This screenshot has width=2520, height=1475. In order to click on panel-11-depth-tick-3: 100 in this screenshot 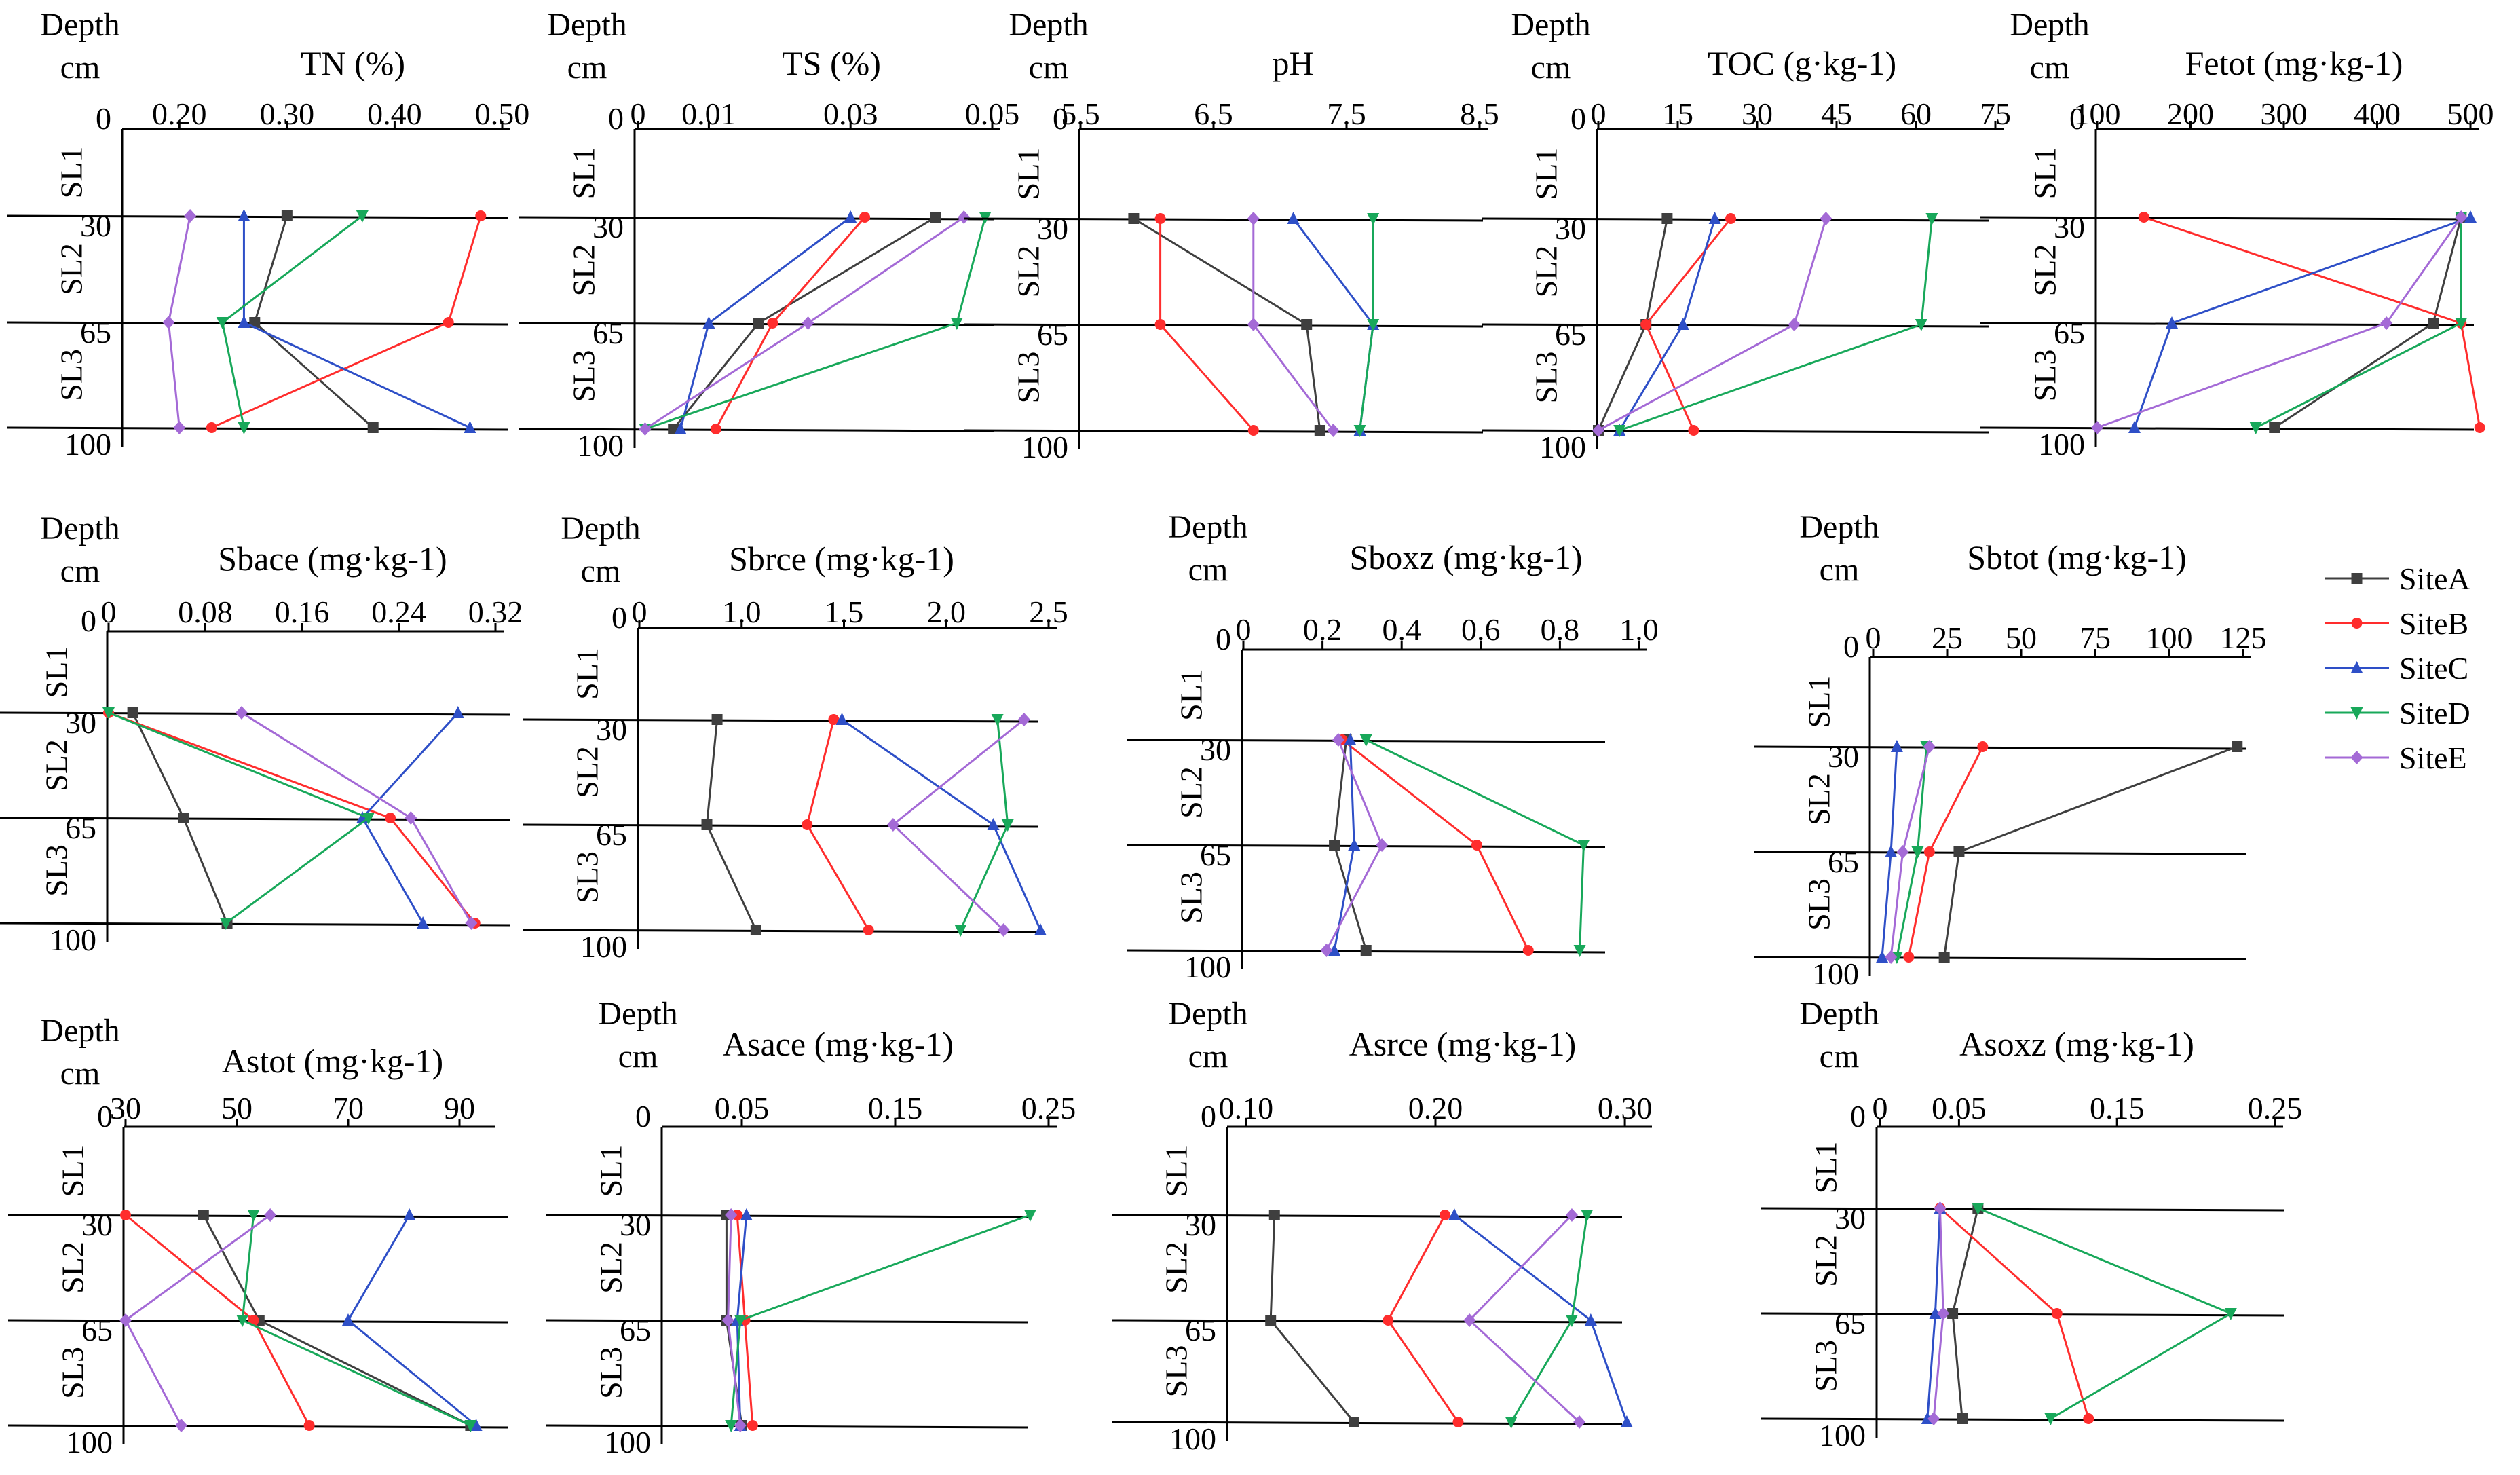, I will do `click(1192, 1438)`.